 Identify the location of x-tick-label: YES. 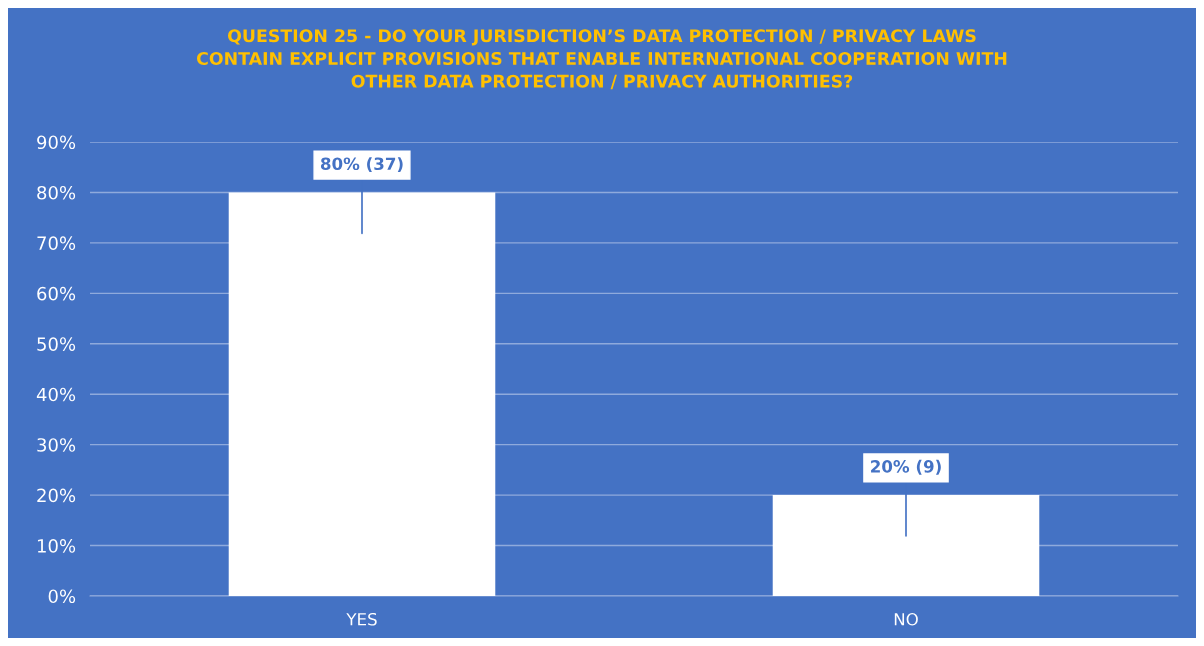
(361, 619).